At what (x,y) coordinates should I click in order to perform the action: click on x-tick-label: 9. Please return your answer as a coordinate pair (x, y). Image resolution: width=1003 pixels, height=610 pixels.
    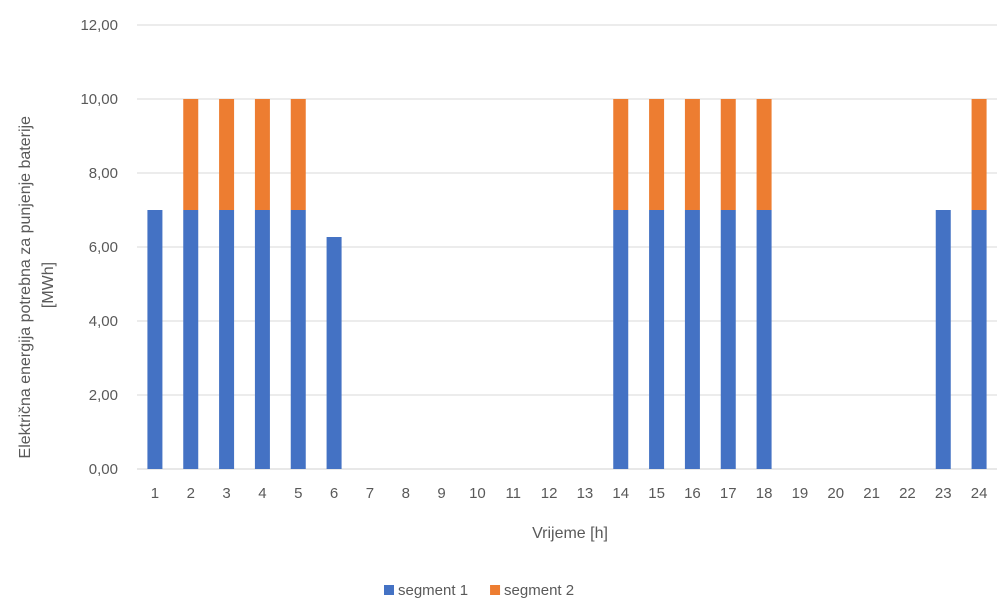
    Looking at the image, I should click on (441, 493).